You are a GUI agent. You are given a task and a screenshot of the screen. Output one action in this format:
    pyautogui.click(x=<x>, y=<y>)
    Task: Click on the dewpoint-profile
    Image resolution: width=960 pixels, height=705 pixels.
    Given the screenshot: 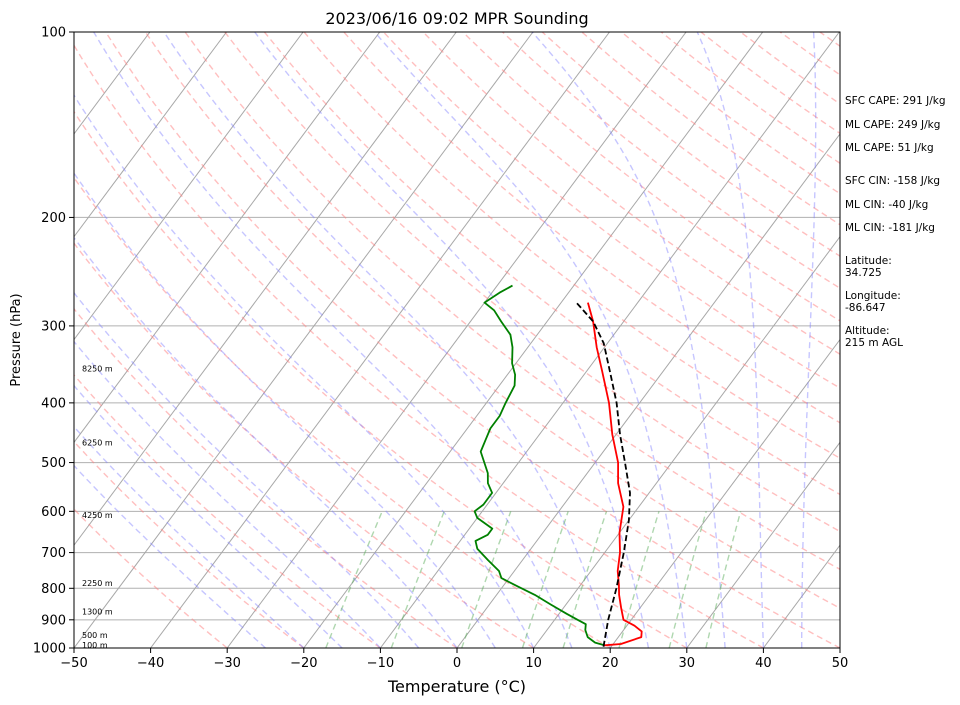 What is the action you would take?
    pyautogui.click(x=539, y=465)
    